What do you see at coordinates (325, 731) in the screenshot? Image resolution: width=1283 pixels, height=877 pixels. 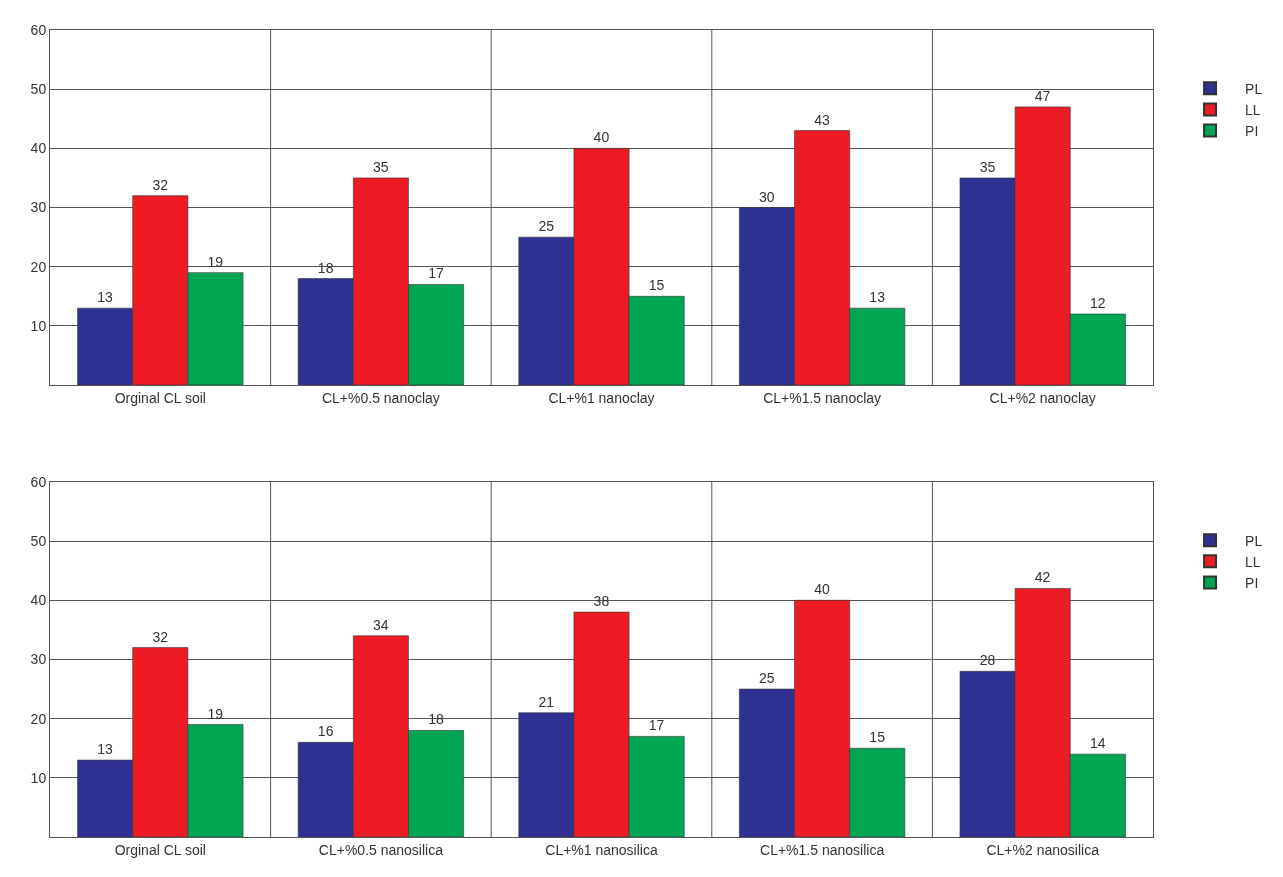 I see `data-label: 16` at bounding box center [325, 731].